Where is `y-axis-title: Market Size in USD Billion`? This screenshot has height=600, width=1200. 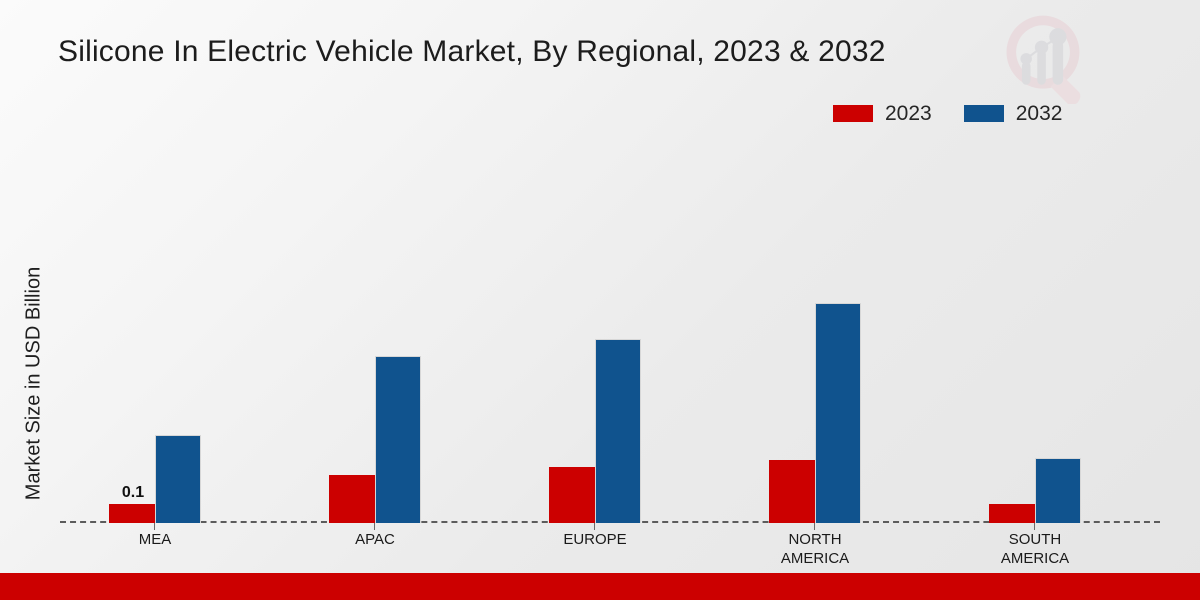
y-axis-title: Market Size in USD Billion is located at coordinates (33, 383).